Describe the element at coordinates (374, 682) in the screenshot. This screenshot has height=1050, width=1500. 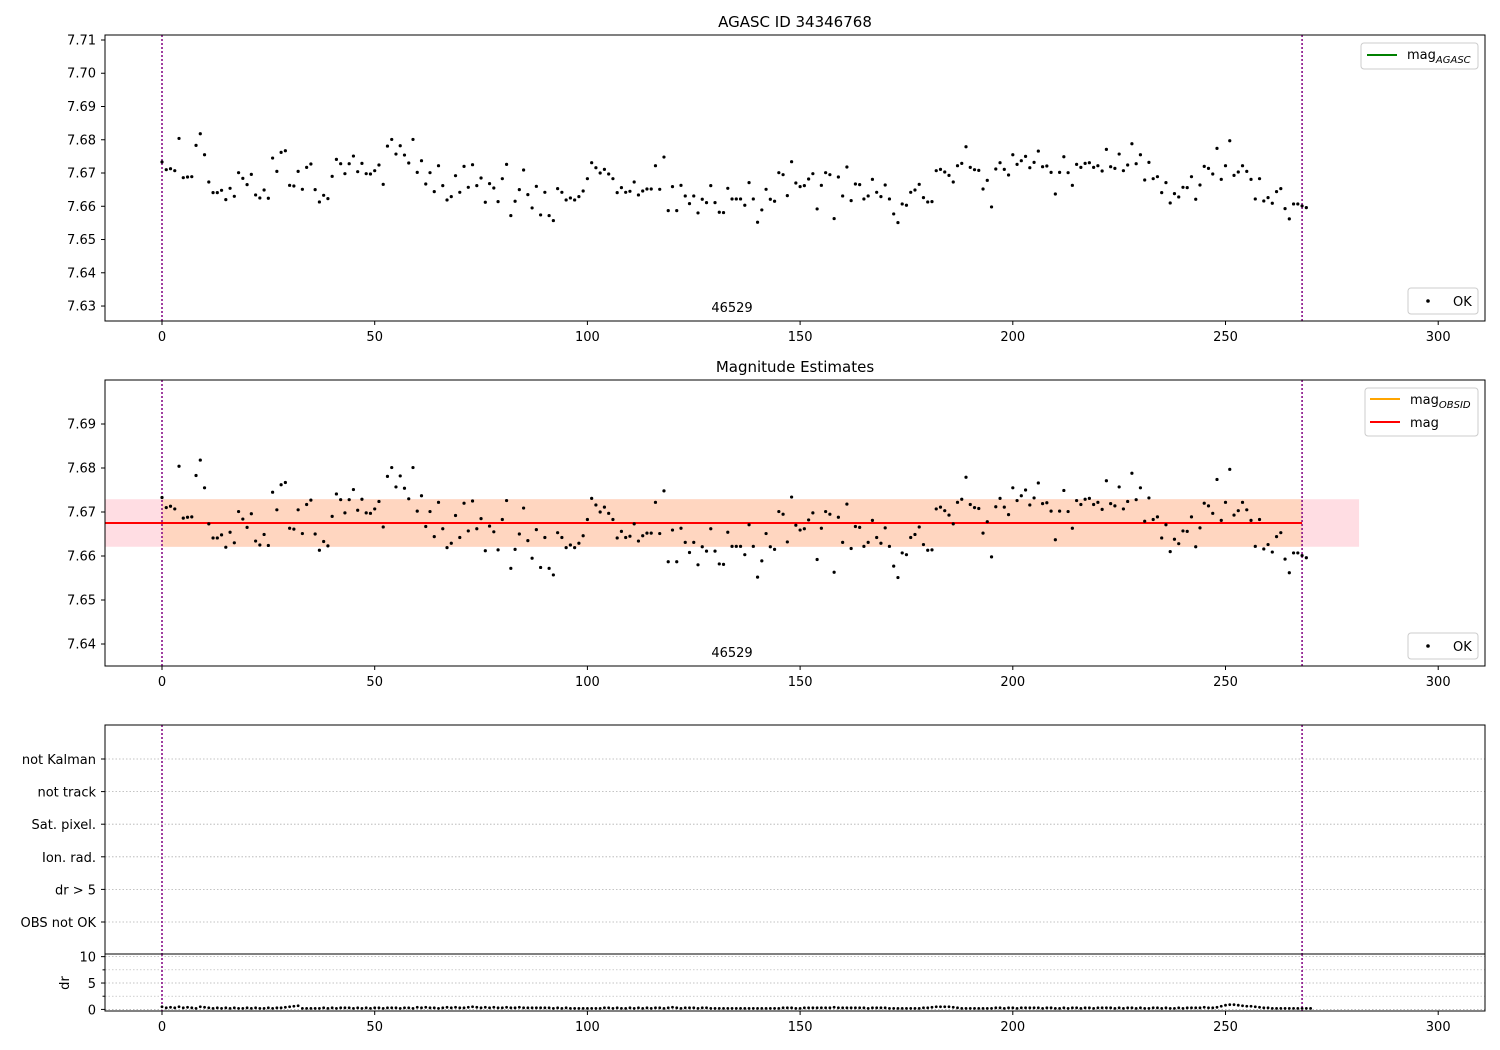
I see `estimates-xtick-label: 50` at that location.